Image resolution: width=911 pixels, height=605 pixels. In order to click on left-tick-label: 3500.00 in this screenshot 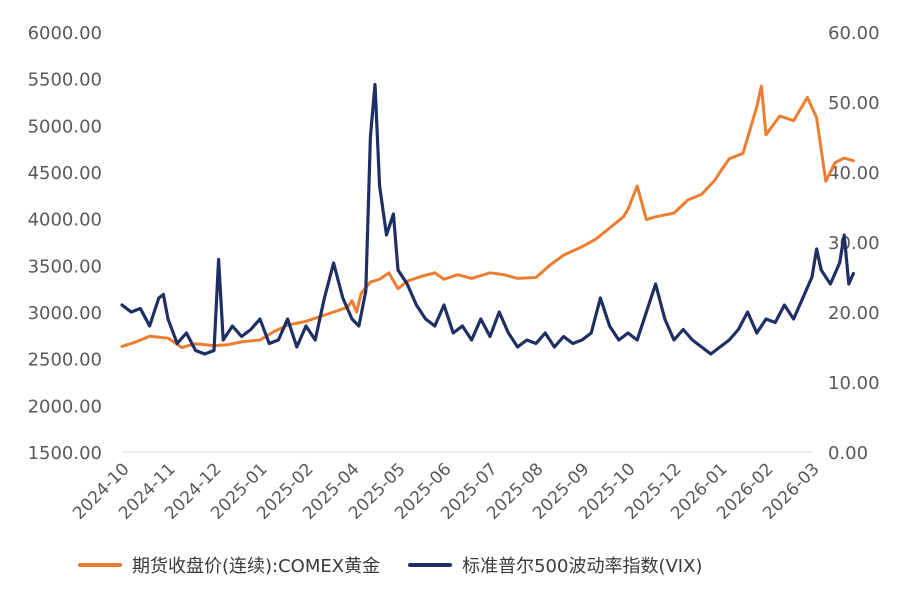, I will do `click(65, 266)`.